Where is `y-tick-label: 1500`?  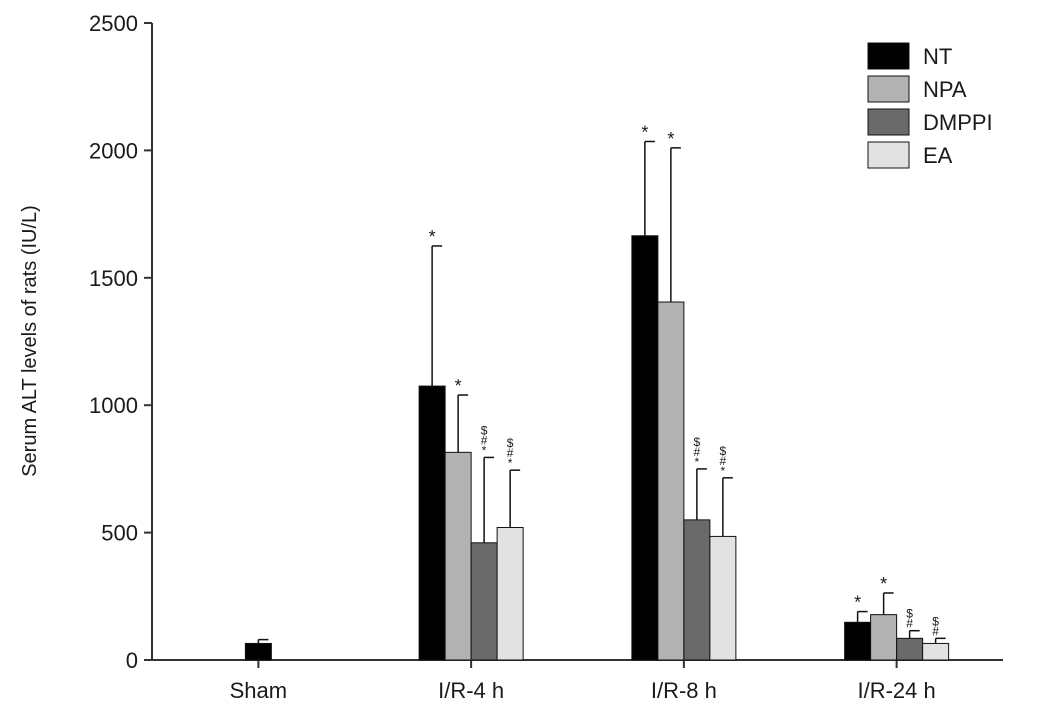
y-tick-label: 1500 is located at coordinates (113, 278).